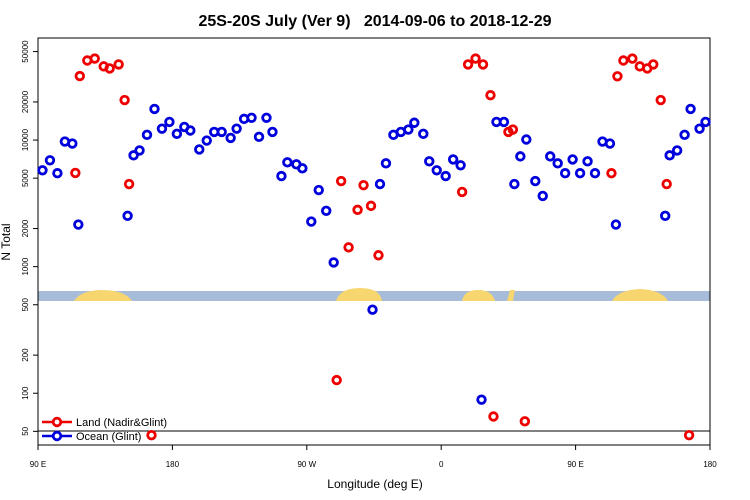 The image size is (750, 500). What do you see at coordinates (25, 178) in the screenshot?
I see `y-tick-label: 5000` at bounding box center [25, 178].